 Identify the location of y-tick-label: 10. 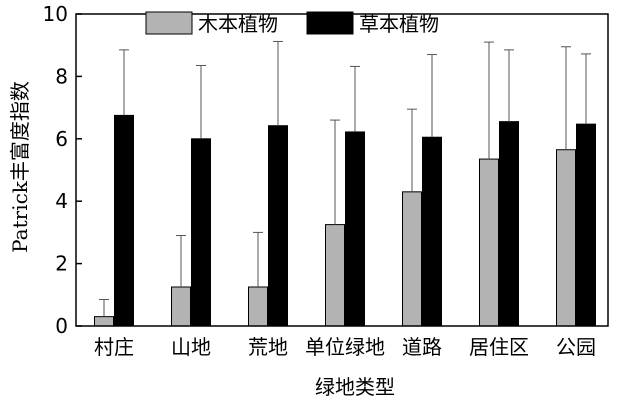
(55, 14).